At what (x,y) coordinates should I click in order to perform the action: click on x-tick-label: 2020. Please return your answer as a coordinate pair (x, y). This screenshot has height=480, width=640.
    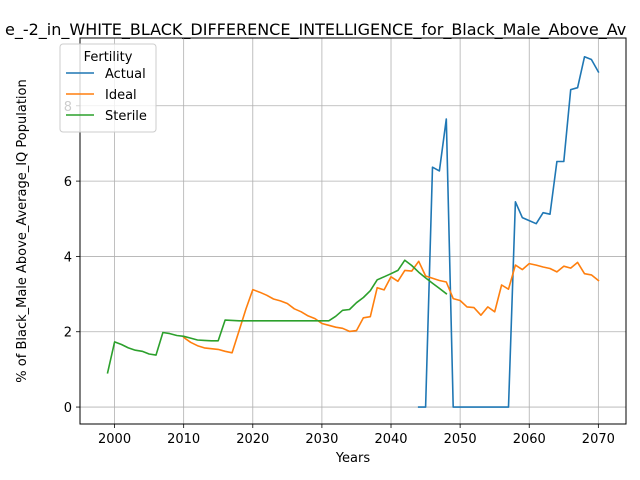
    Looking at the image, I should click on (252, 439).